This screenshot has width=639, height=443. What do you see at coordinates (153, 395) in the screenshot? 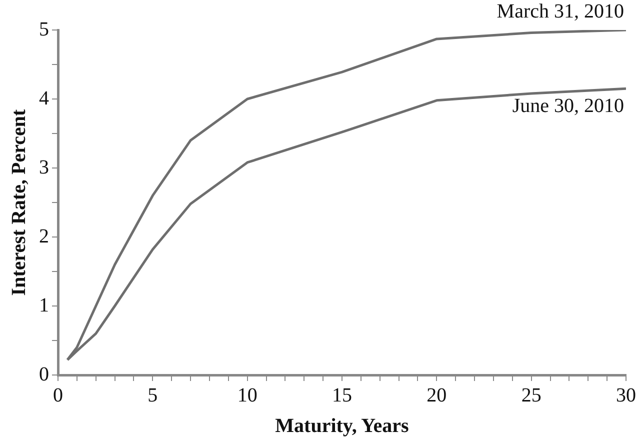
I see `x-tick-label: 5` at bounding box center [153, 395].